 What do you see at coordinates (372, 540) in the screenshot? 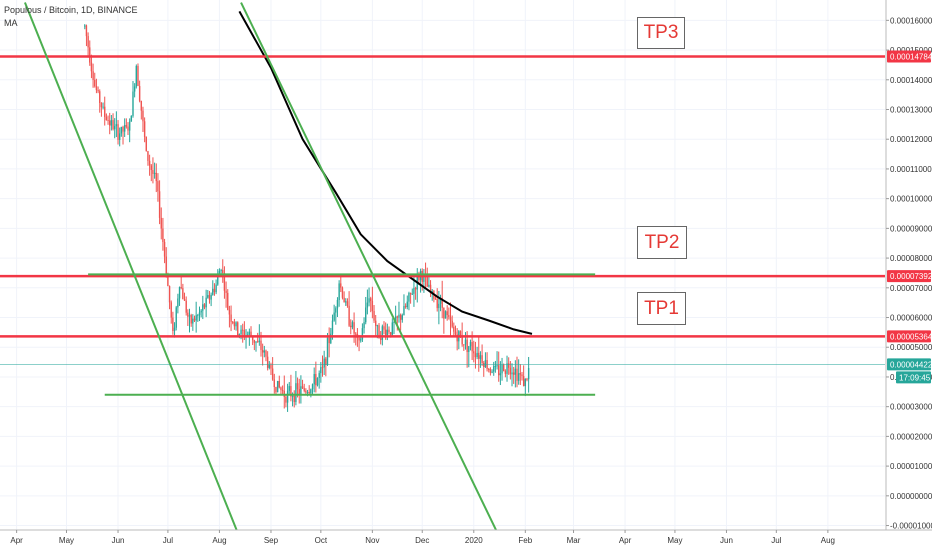
I see `time-tick-label: Nov` at bounding box center [372, 540].